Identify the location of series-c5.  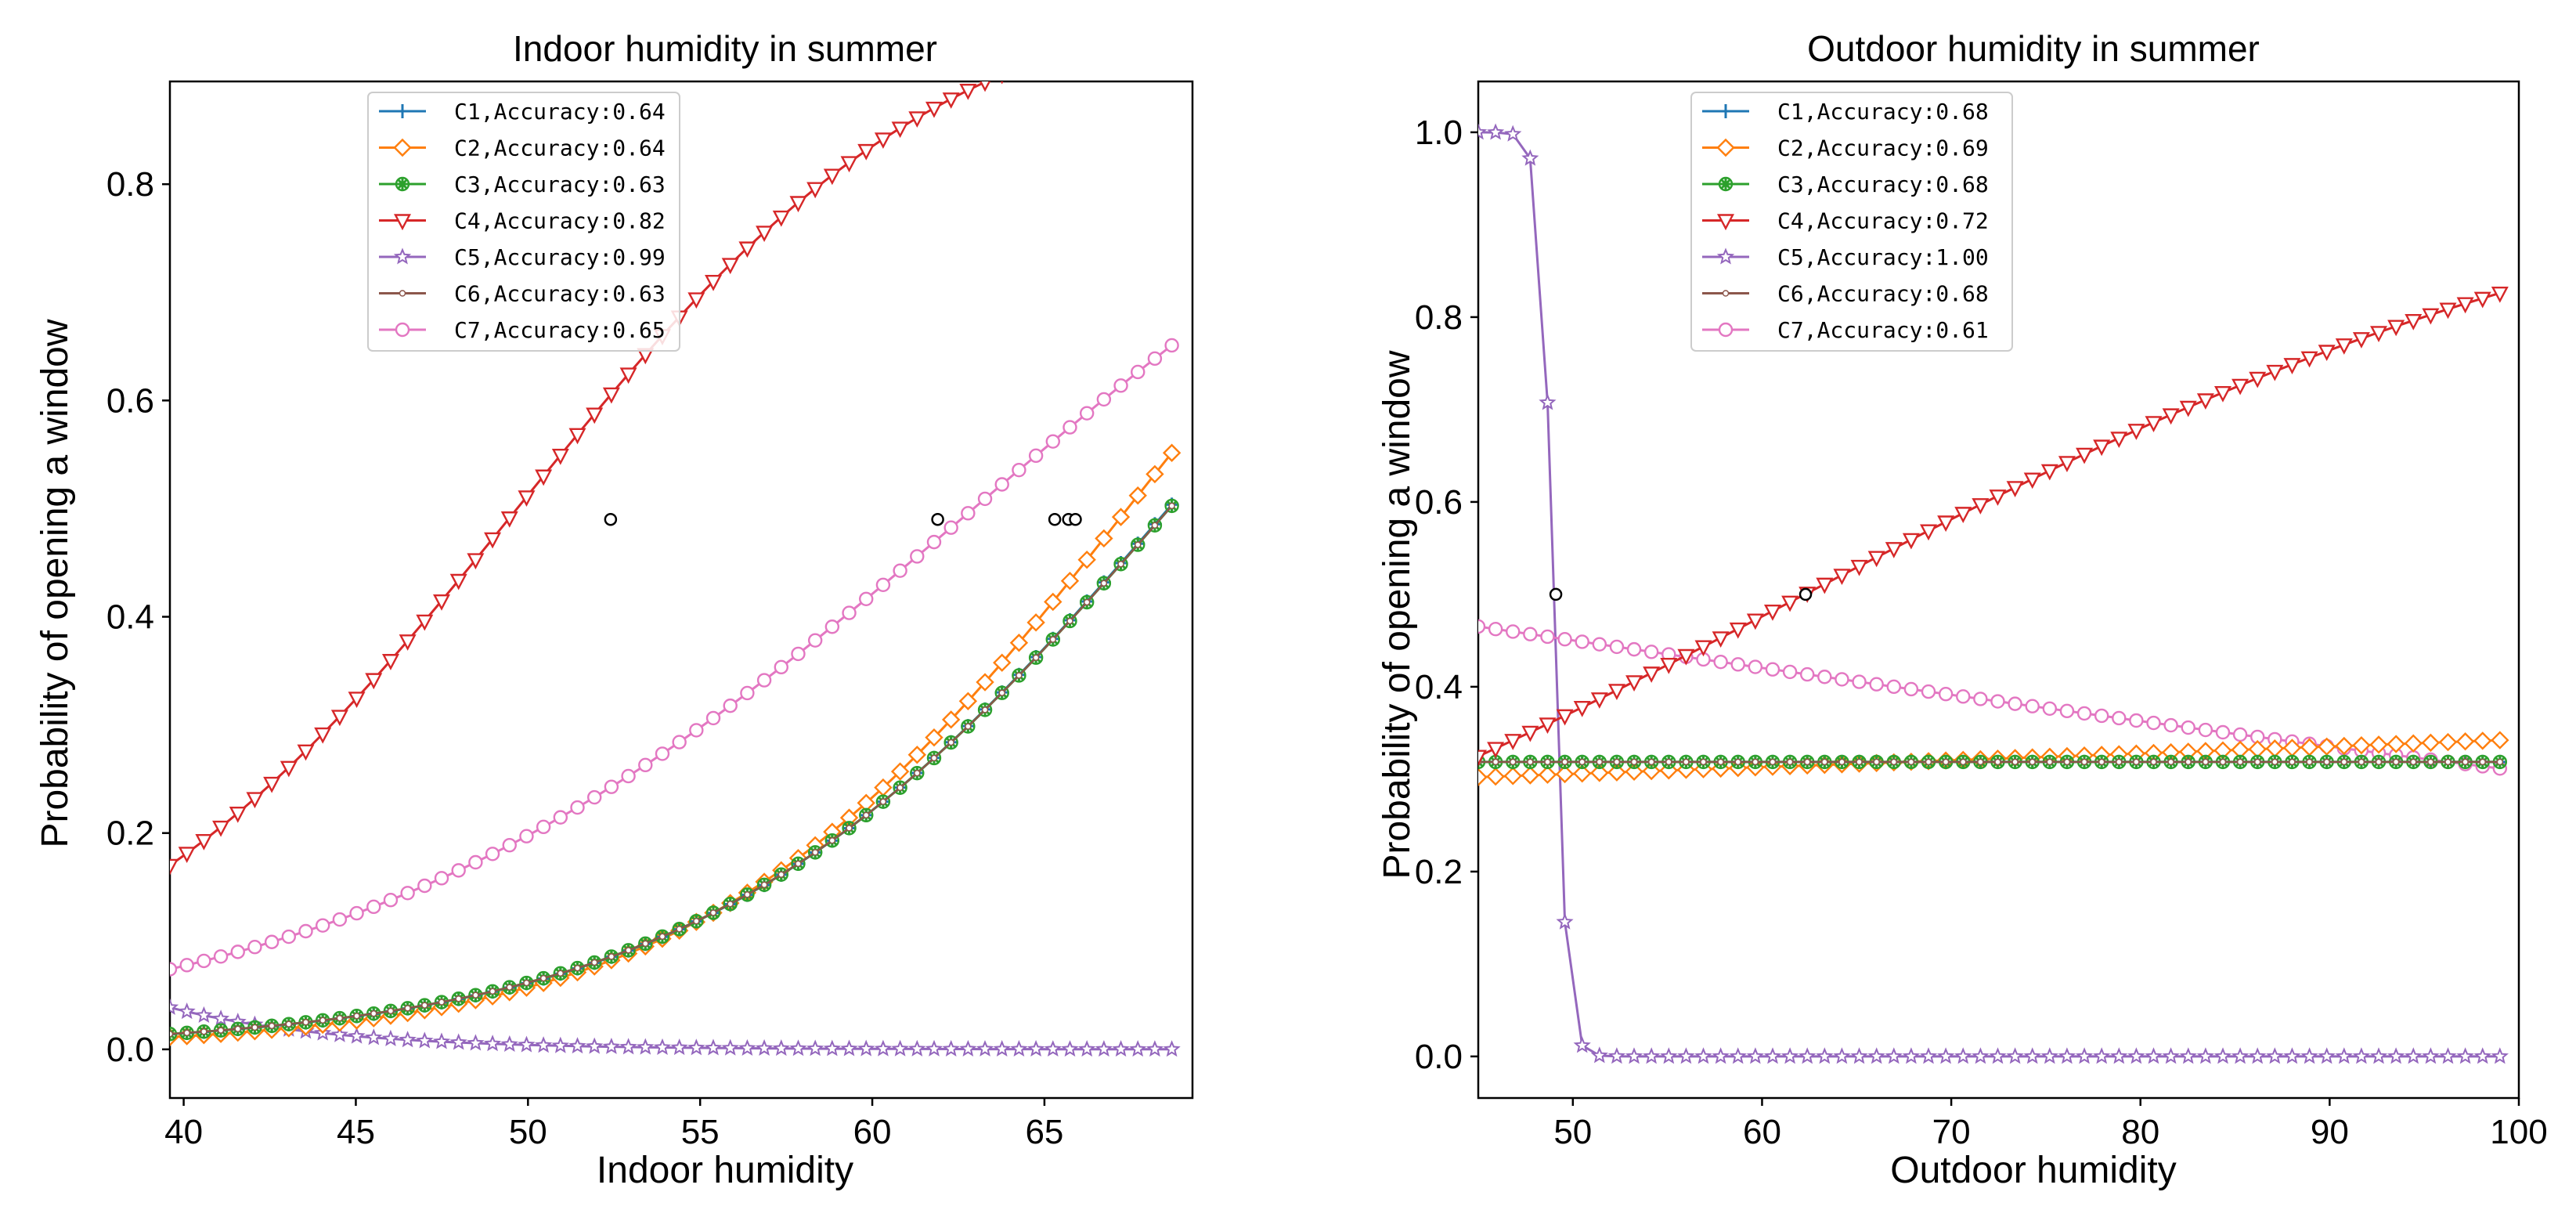
(676, 1028).